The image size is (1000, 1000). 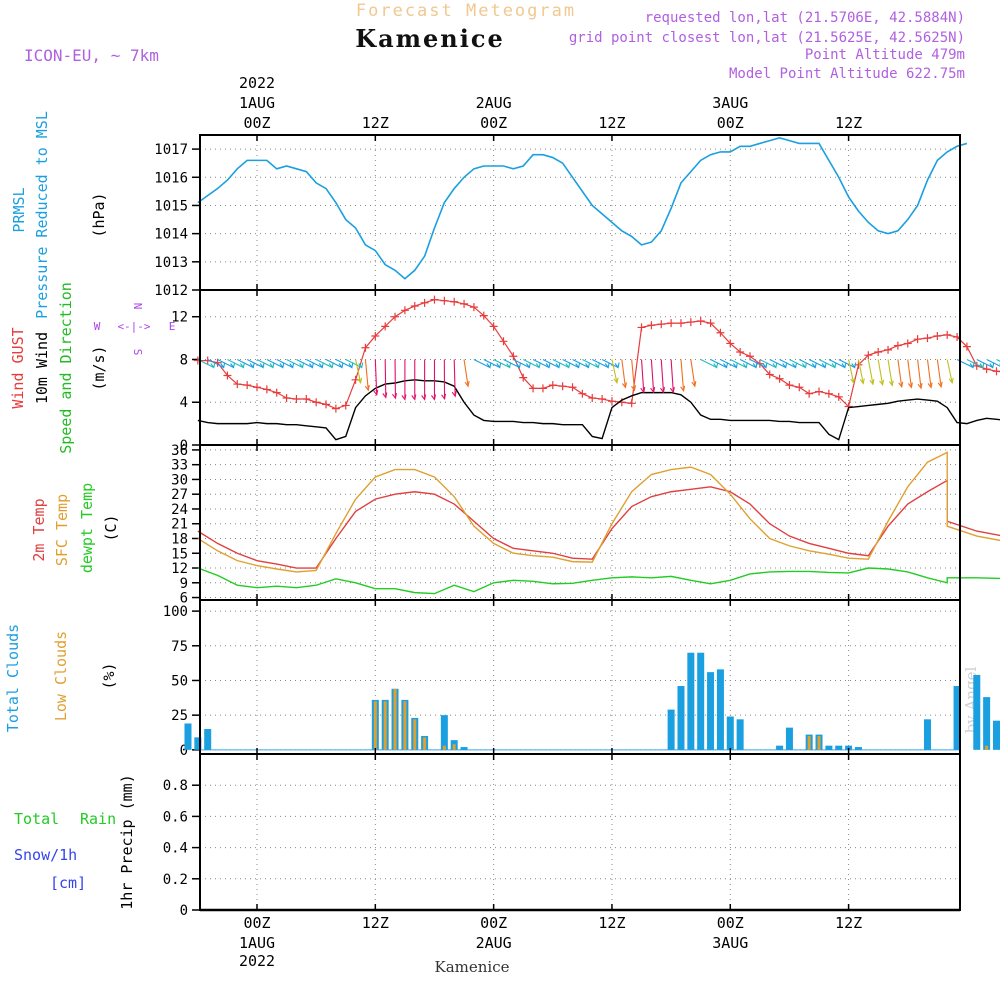 What do you see at coordinates (730, 943) in the screenshot?
I see `bottom-time-label: 3AUG` at bounding box center [730, 943].